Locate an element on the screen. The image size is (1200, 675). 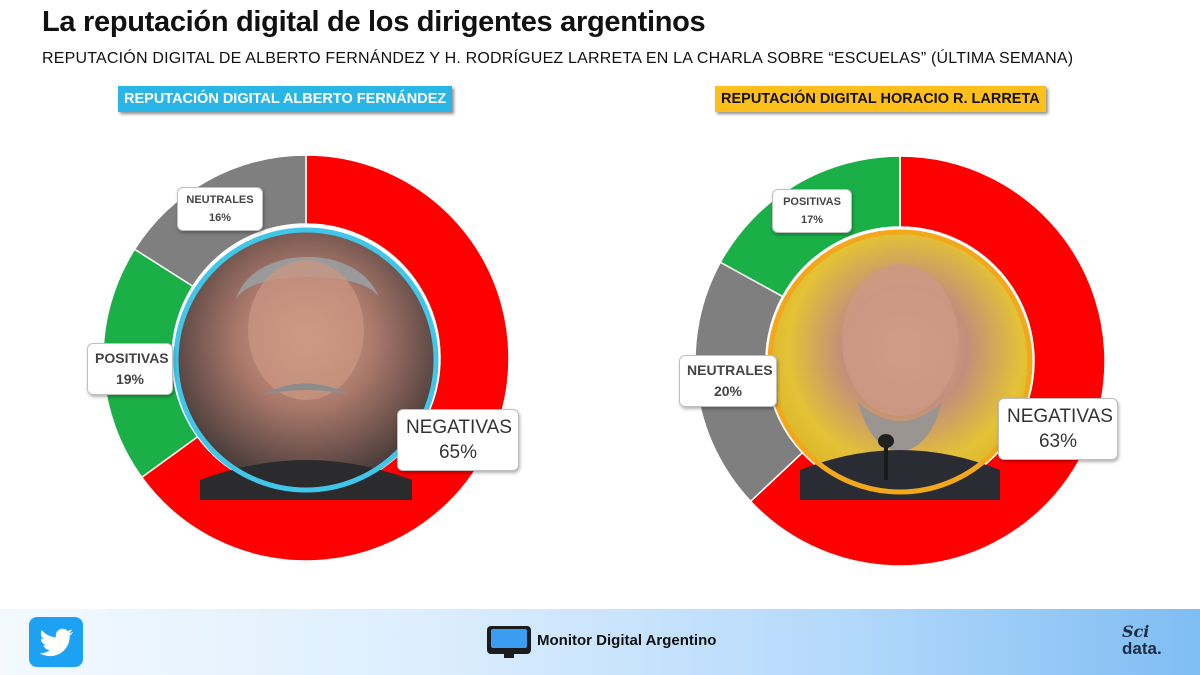
callout-value: 20% is located at coordinates (728, 391).